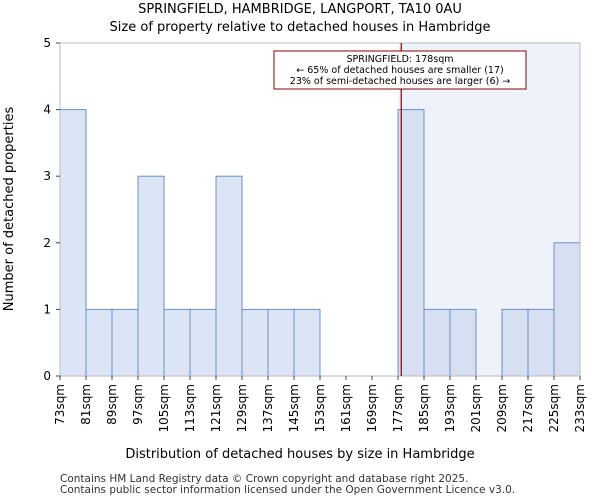 Image resolution: width=600 pixels, height=500 pixels. I want to click on y-tick-label: 1, so click(47, 309).